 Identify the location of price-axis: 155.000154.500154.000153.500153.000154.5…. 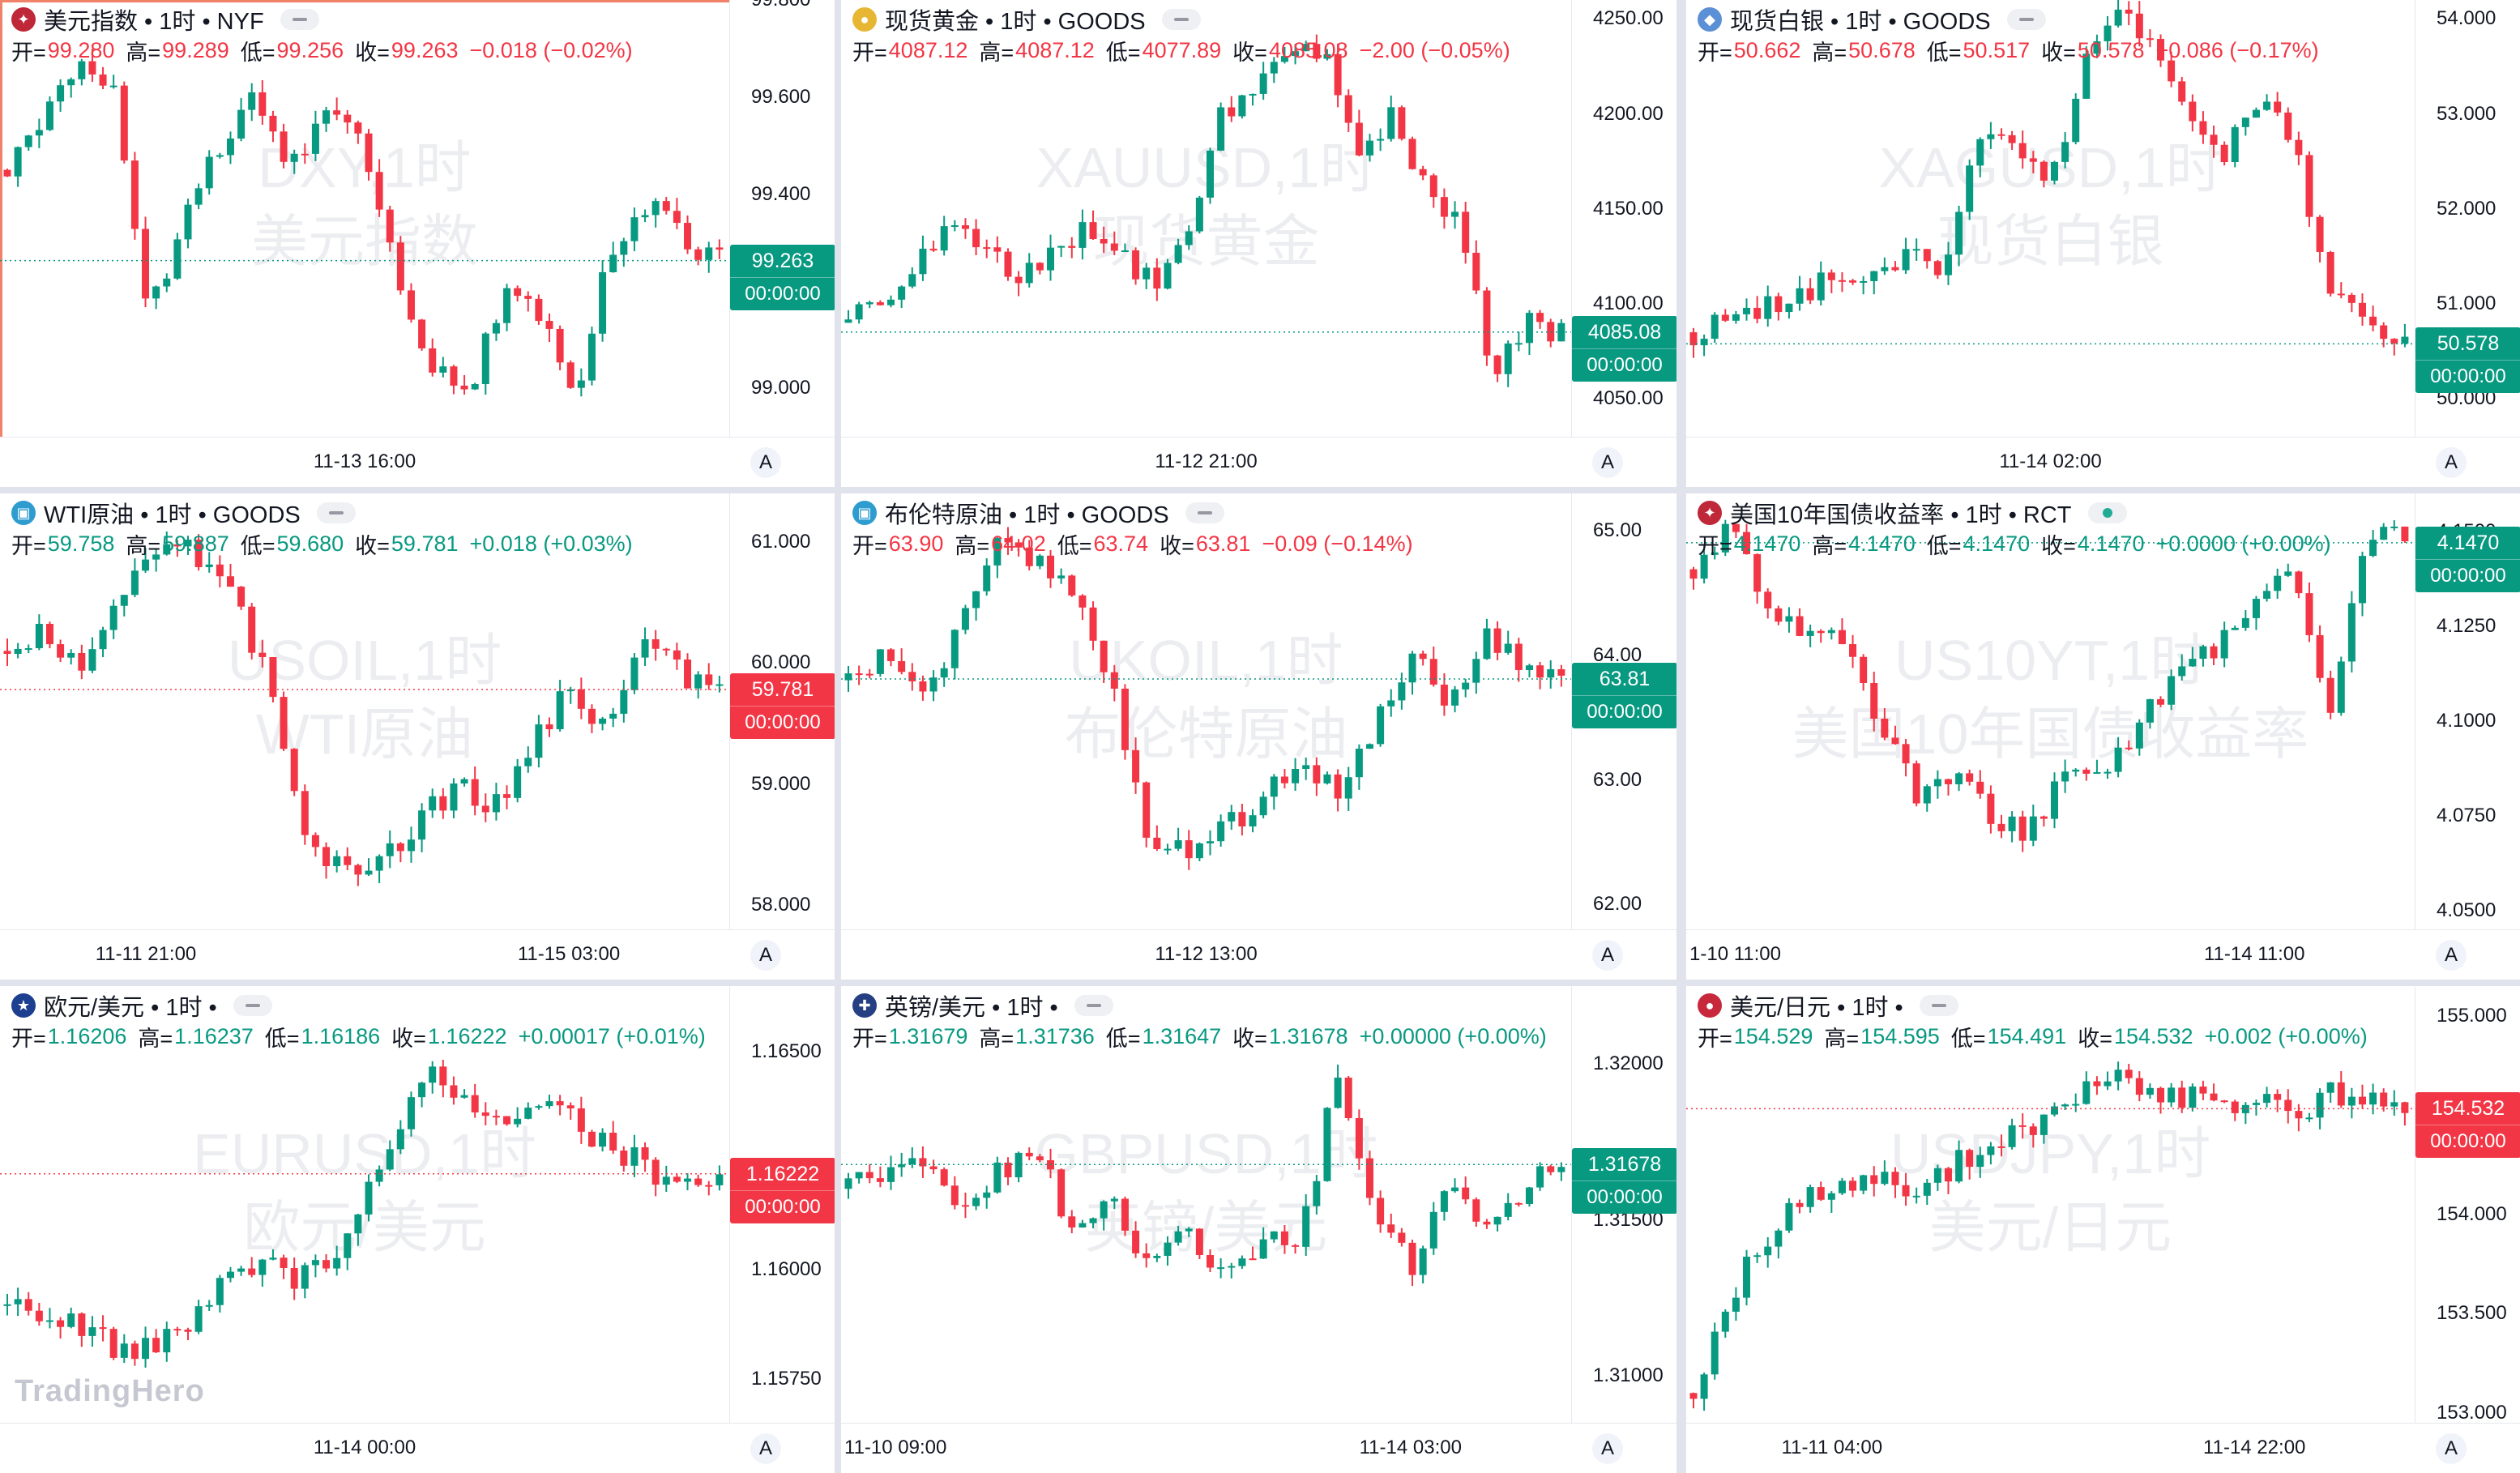
(2467, 1205).